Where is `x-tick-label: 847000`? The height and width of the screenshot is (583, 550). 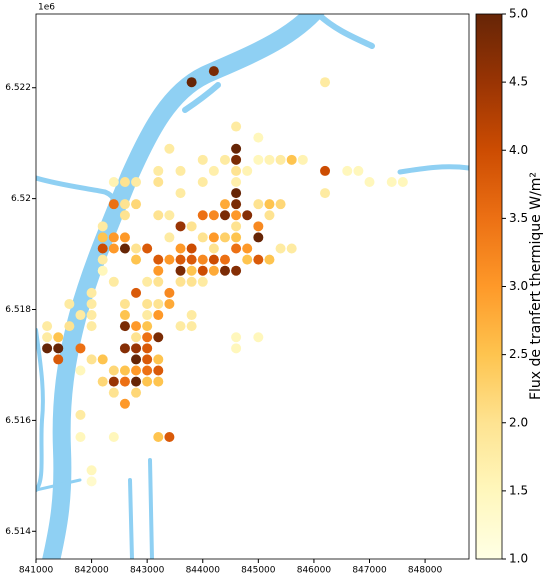
x-tick-label: 847000 is located at coordinates (369, 571).